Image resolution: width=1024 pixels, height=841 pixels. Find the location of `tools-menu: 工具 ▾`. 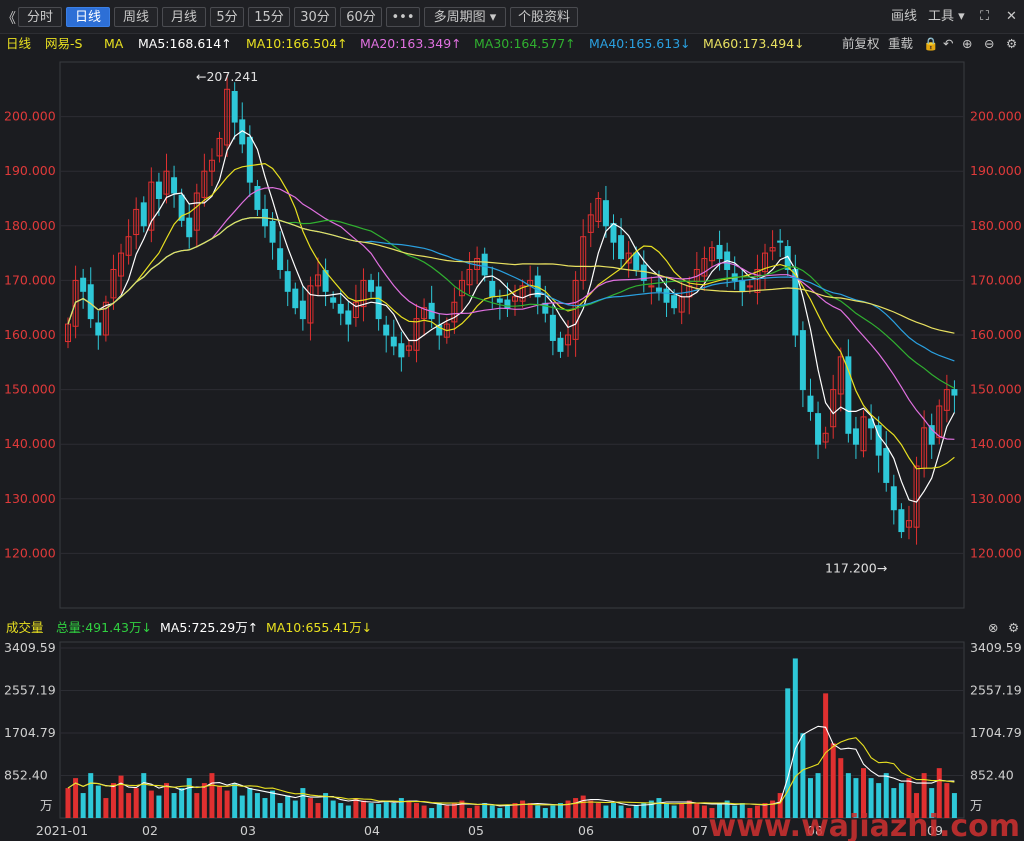

tools-menu: 工具 ▾ is located at coordinates (946, 16).